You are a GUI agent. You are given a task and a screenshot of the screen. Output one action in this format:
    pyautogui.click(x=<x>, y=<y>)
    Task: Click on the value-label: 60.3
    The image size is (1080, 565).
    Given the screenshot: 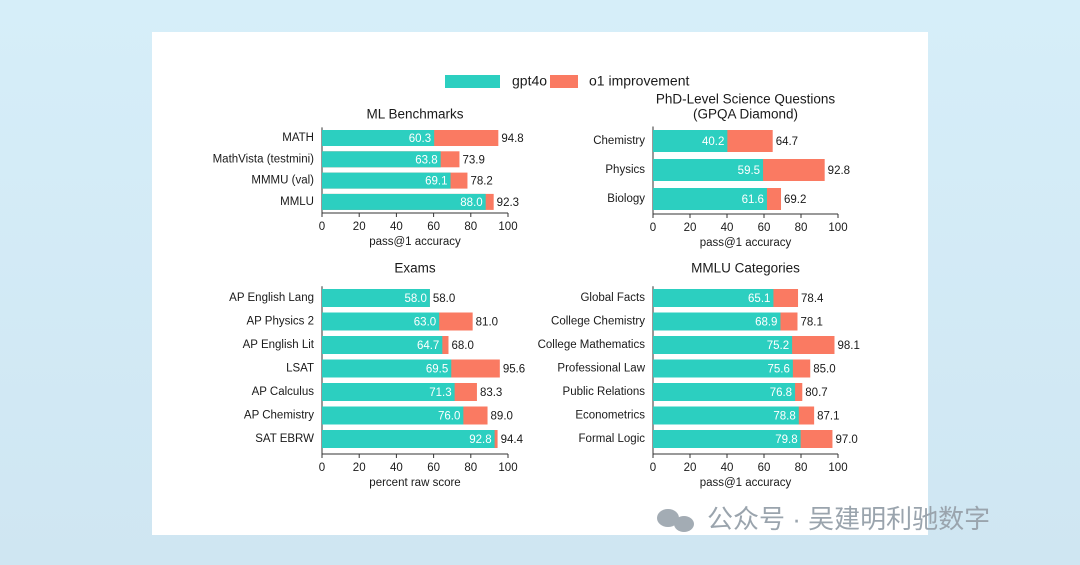 What is the action you would take?
    pyautogui.click(x=420, y=139)
    